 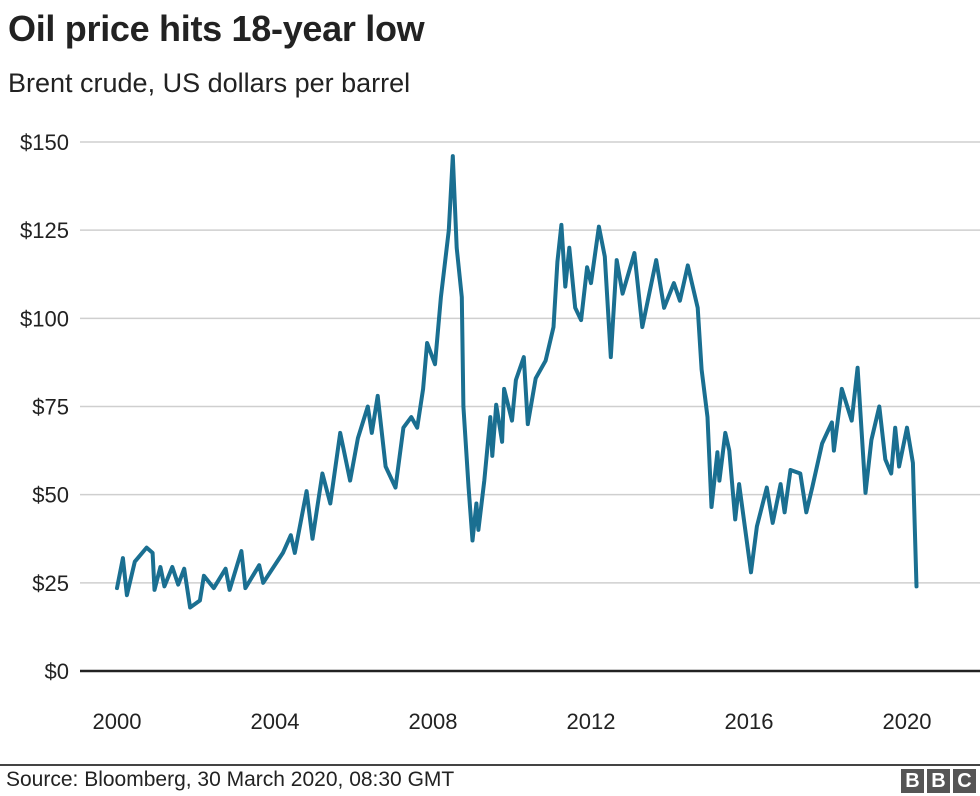 What do you see at coordinates (57, 671) in the screenshot?
I see `y-tick-label: $0` at bounding box center [57, 671].